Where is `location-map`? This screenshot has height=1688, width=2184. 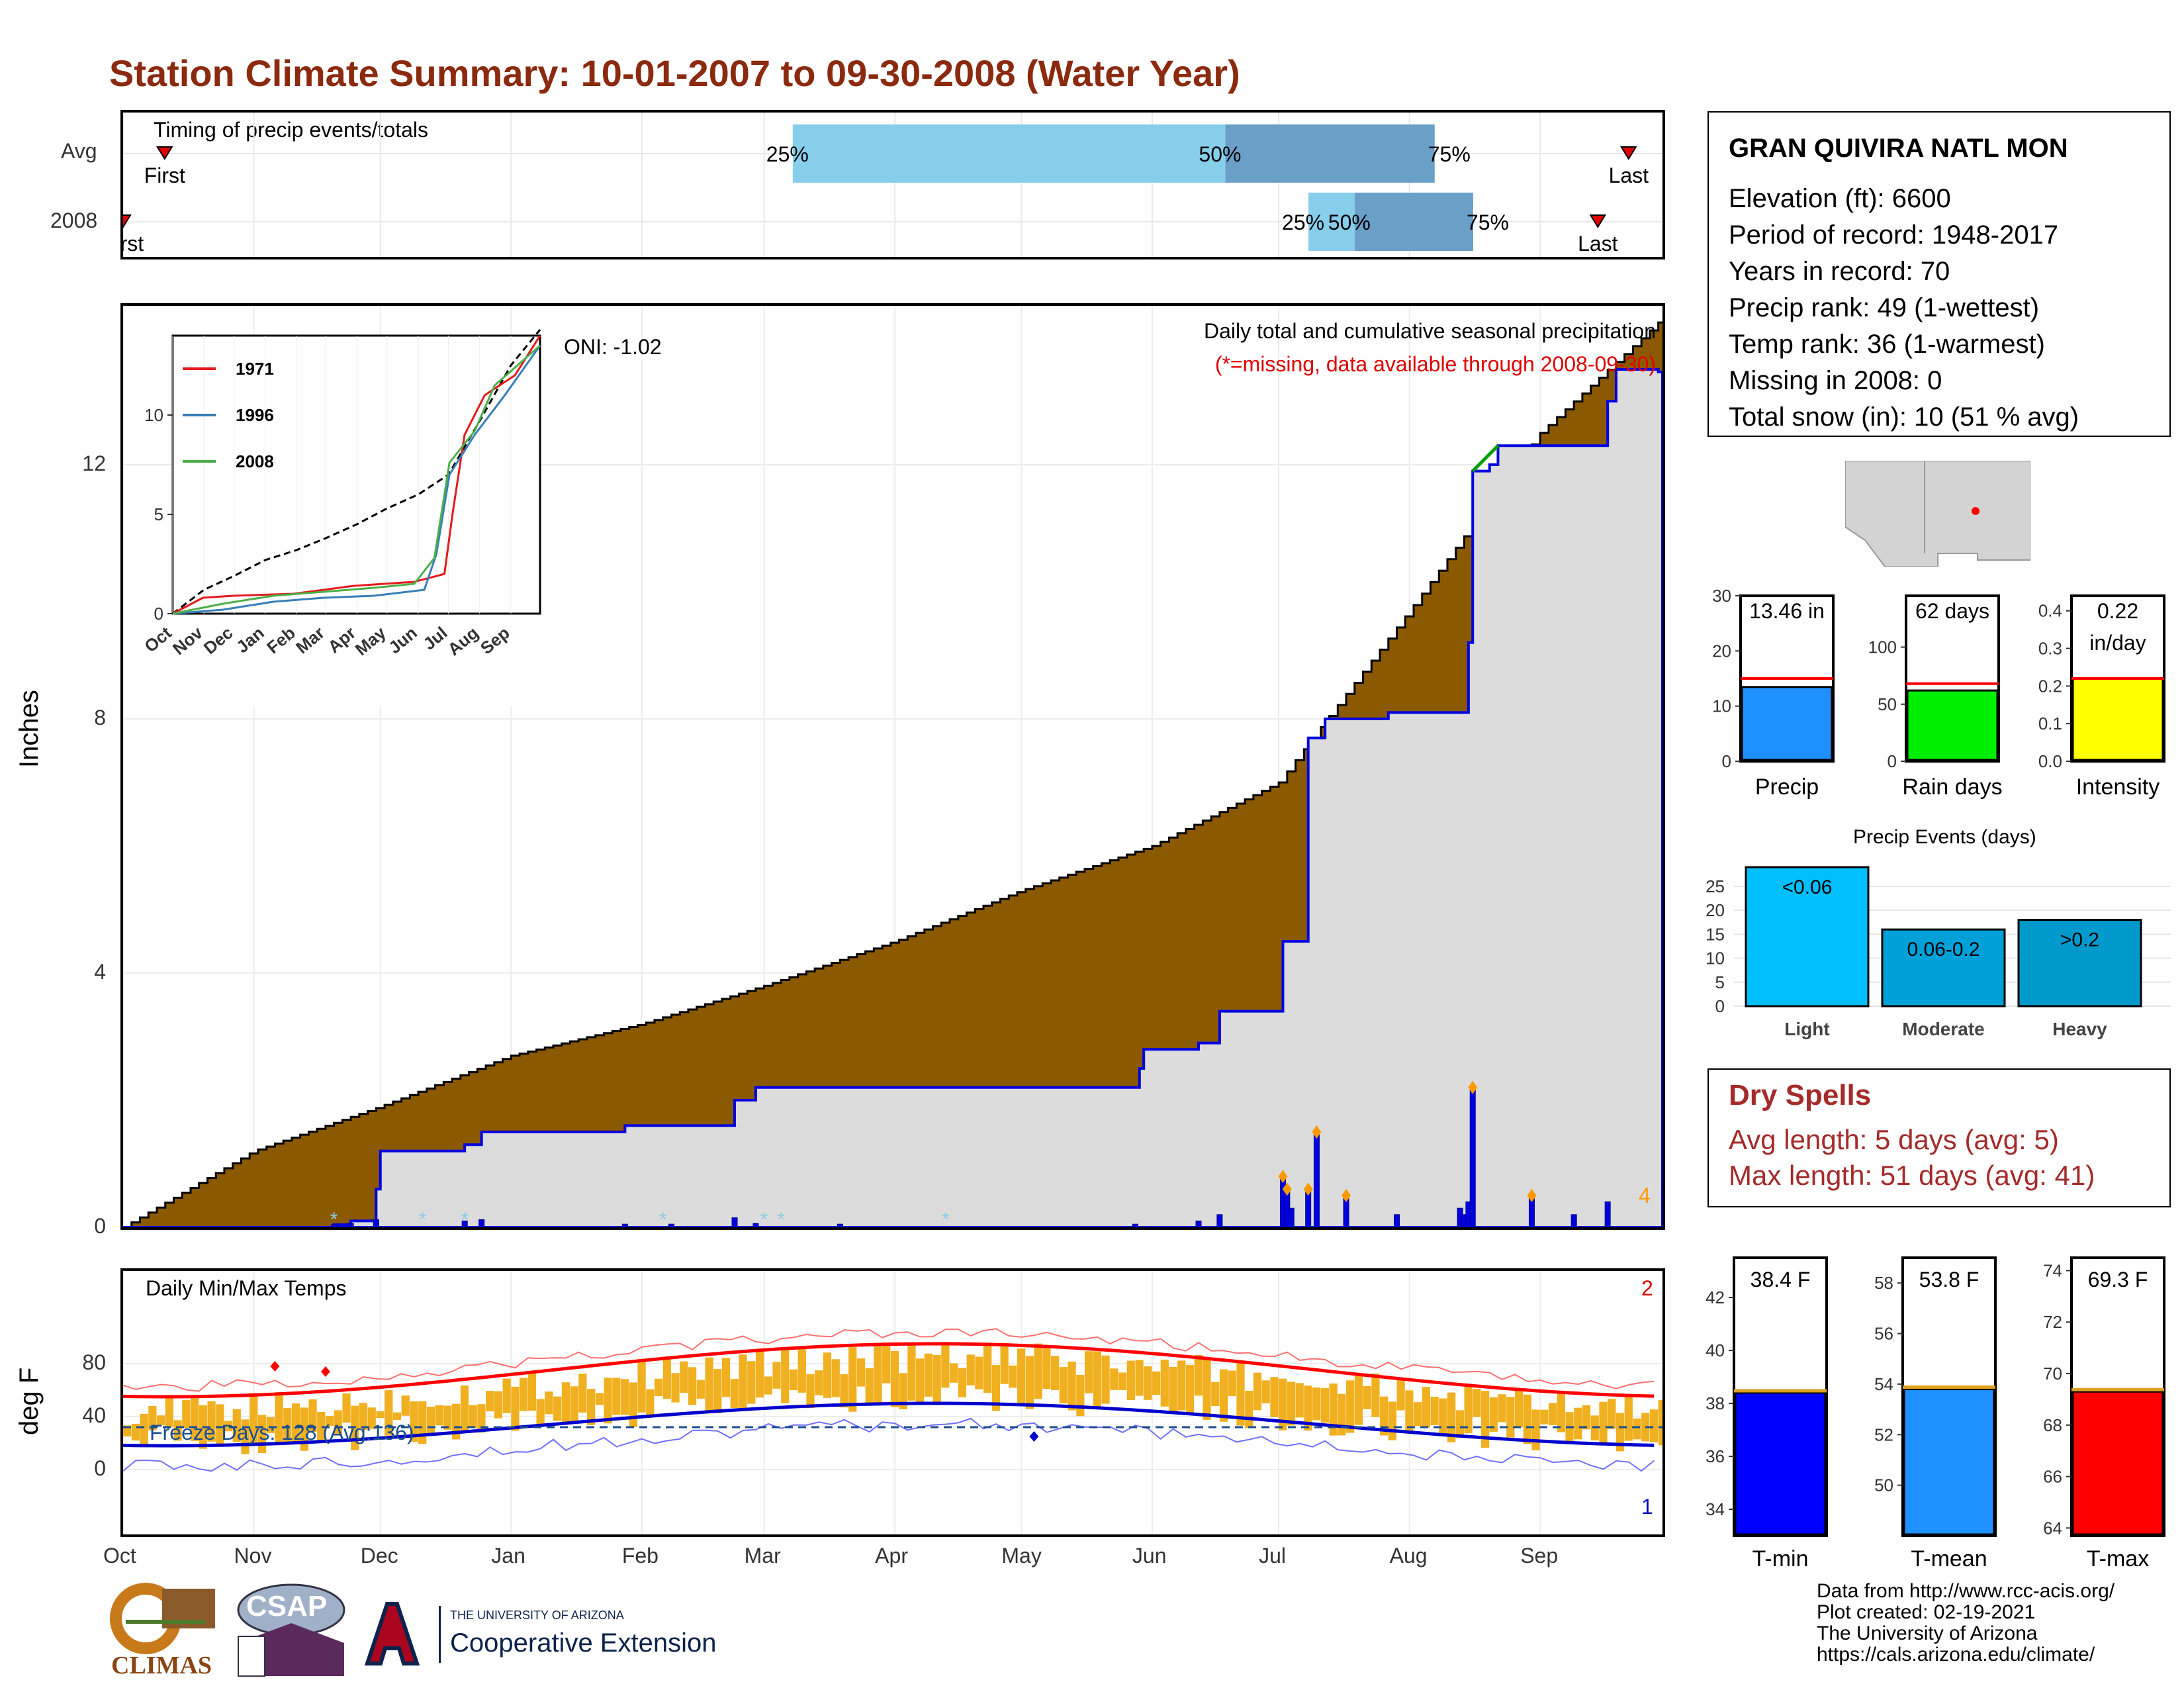 location-map is located at coordinates (1937, 514).